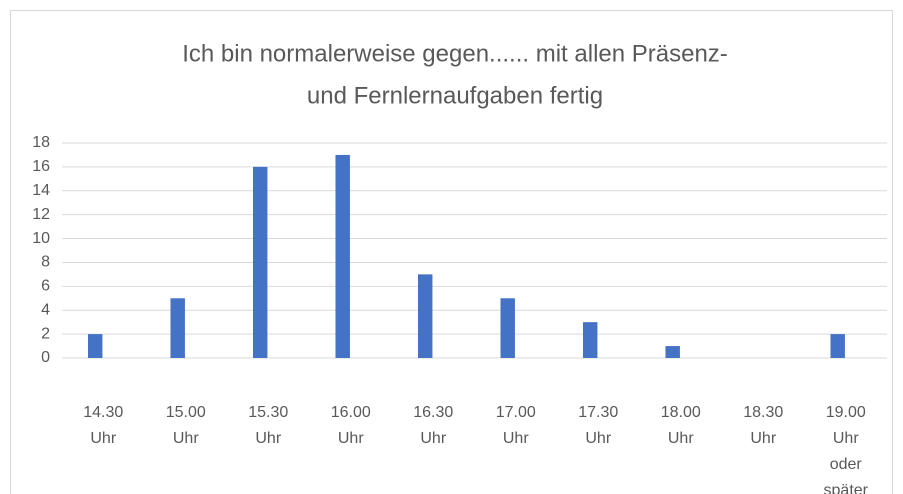  Describe the element at coordinates (433, 425) in the screenshot. I see `x-tick-label: 16.30 Uhr` at that location.